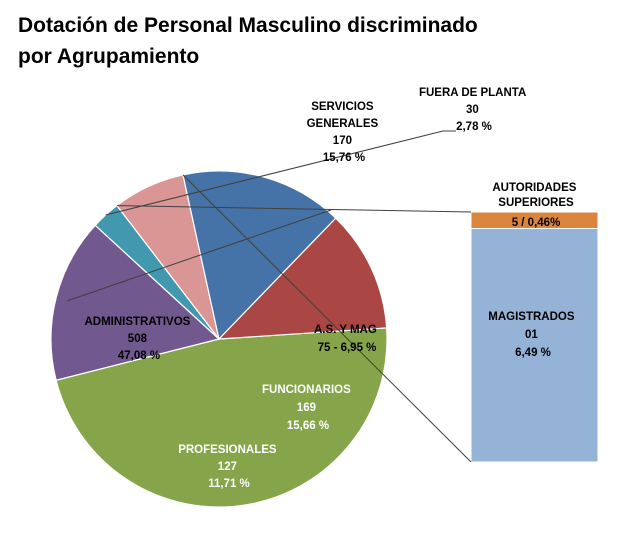 The width and height of the screenshot is (621, 536). Describe the element at coordinates (344, 132) in the screenshot. I see `label-servicios-generales: SERVICIOS GENERALES 170 15,76 %` at that location.